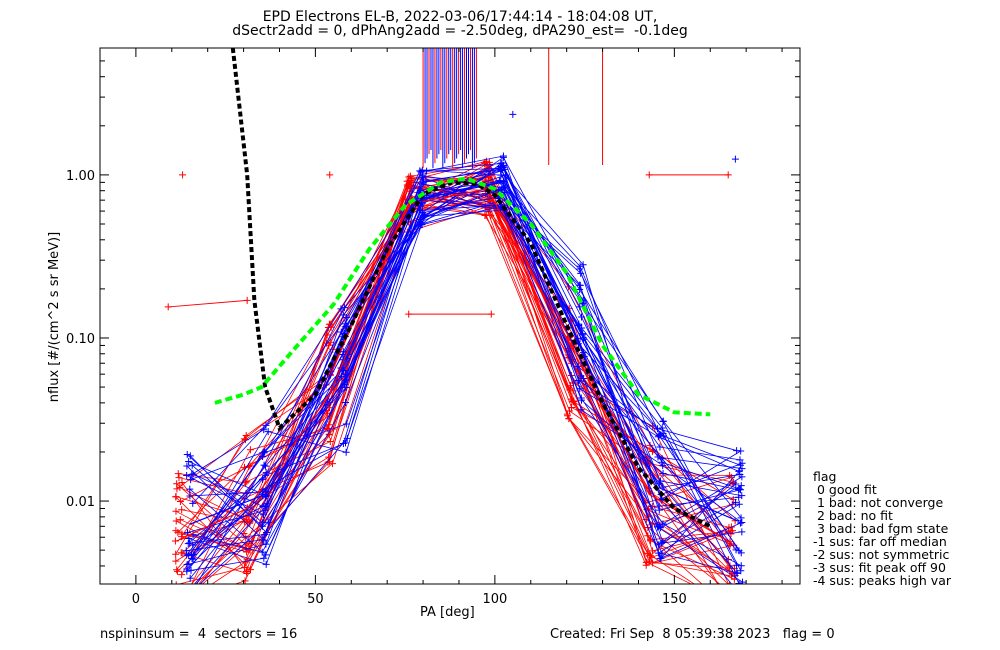  I want to click on spike-lines, so click(513, 108).